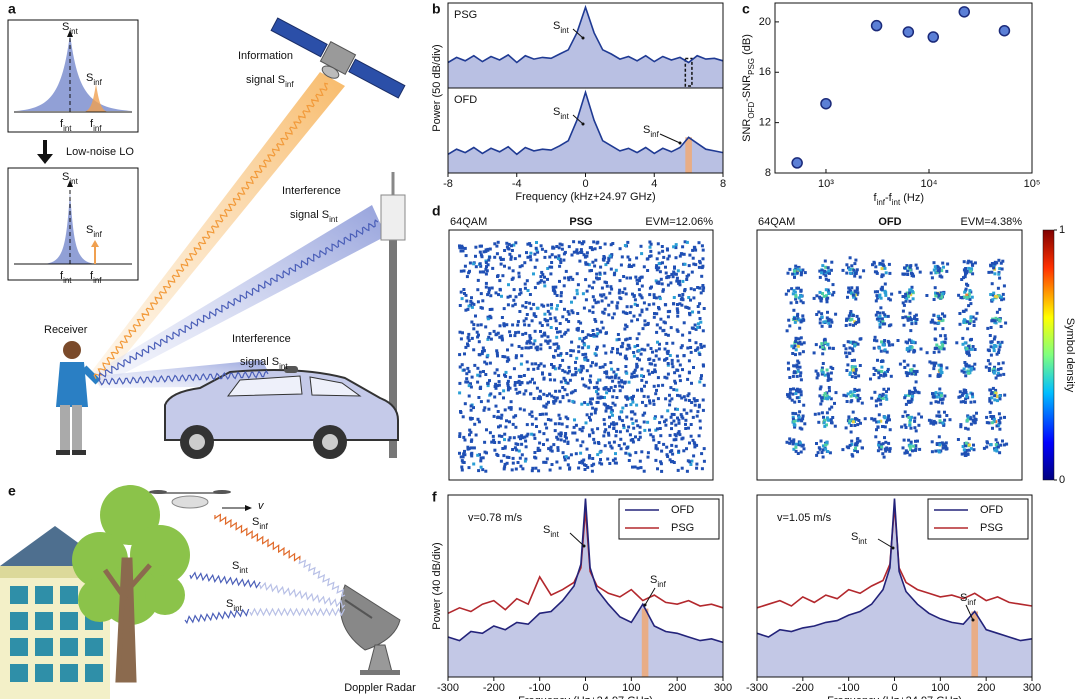 The height and width of the screenshot is (699, 1080). What do you see at coordinates (436, 211) in the screenshot?
I see `panel-label: d` at bounding box center [436, 211].